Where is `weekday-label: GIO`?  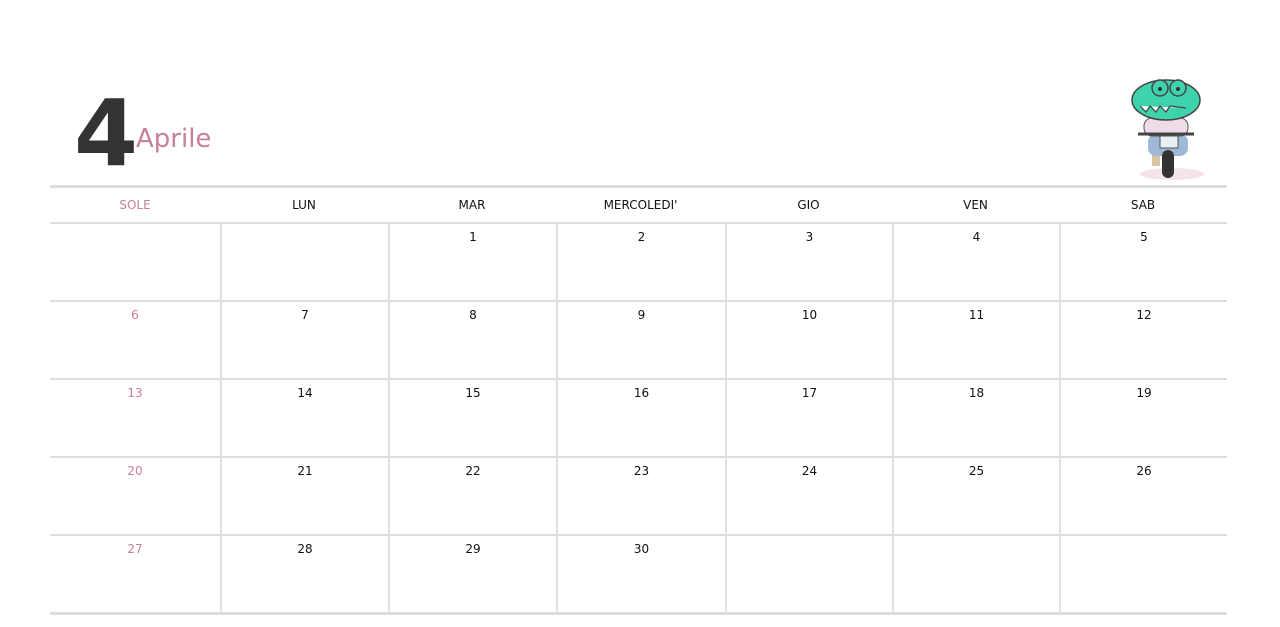 weekday-label: GIO is located at coordinates (808, 205).